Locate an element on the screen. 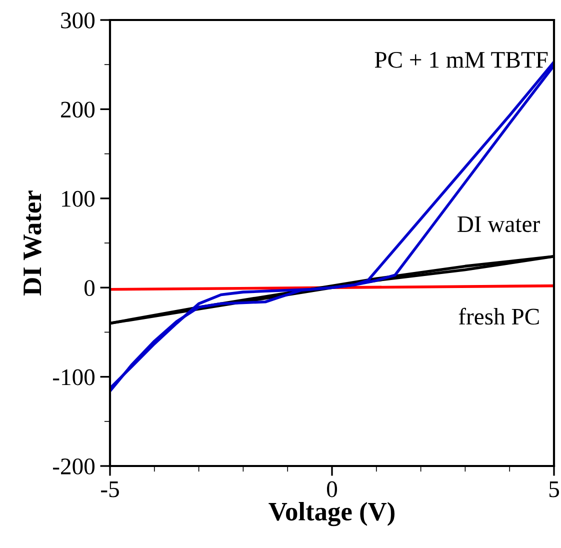 The image size is (561, 548). y-tick-label: -200 is located at coordinates (74, 466).